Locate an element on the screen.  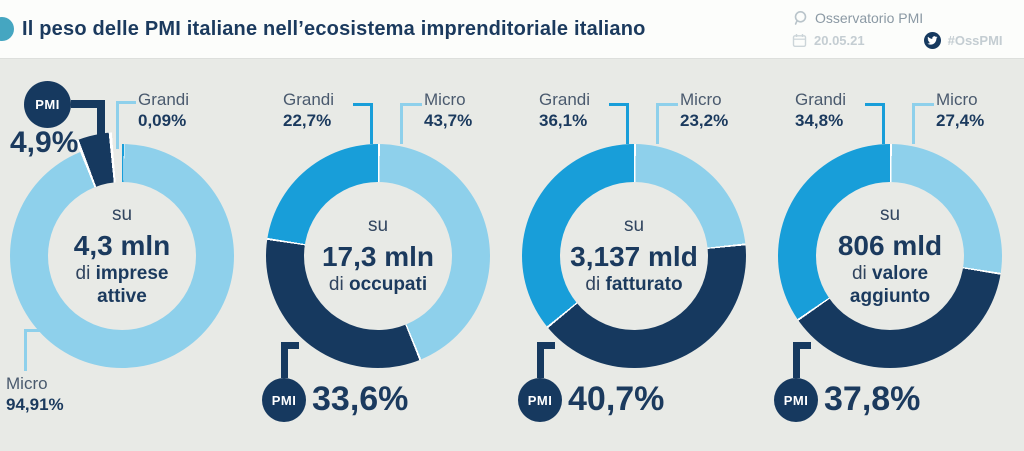
calendar-icon is located at coordinates (799, 40).